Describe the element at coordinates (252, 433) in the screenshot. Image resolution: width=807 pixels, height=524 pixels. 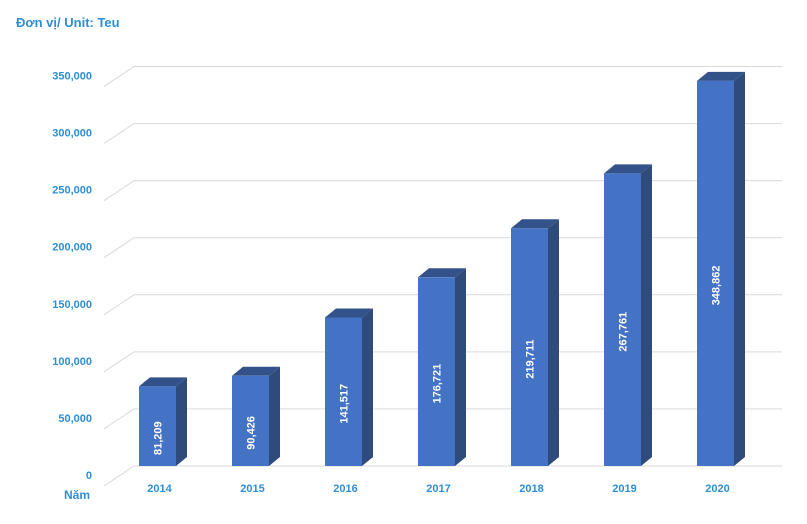
I see `bar-value-label: 90,426` at that location.